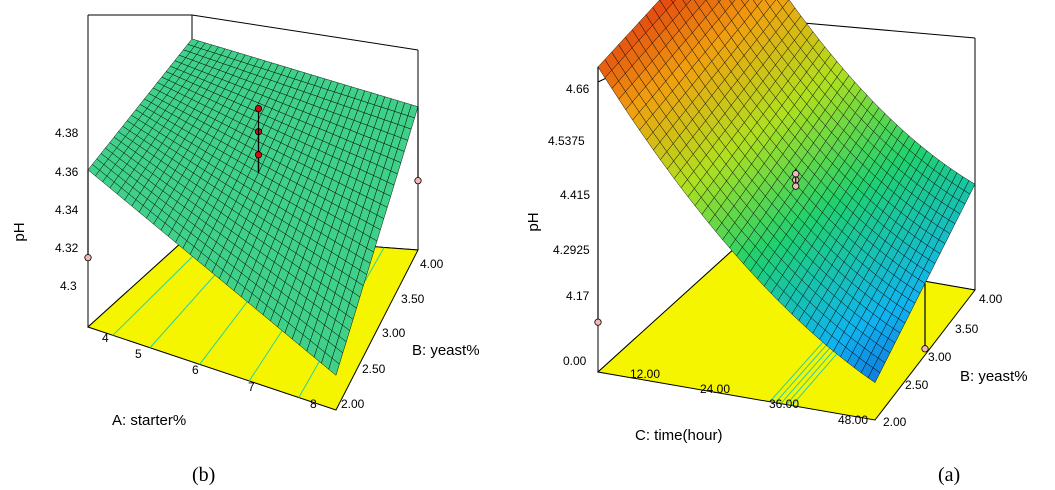 The image size is (1055, 490). Describe the element at coordinates (67, 210) in the screenshot. I see `z-tick-label: 4.34` at that location.